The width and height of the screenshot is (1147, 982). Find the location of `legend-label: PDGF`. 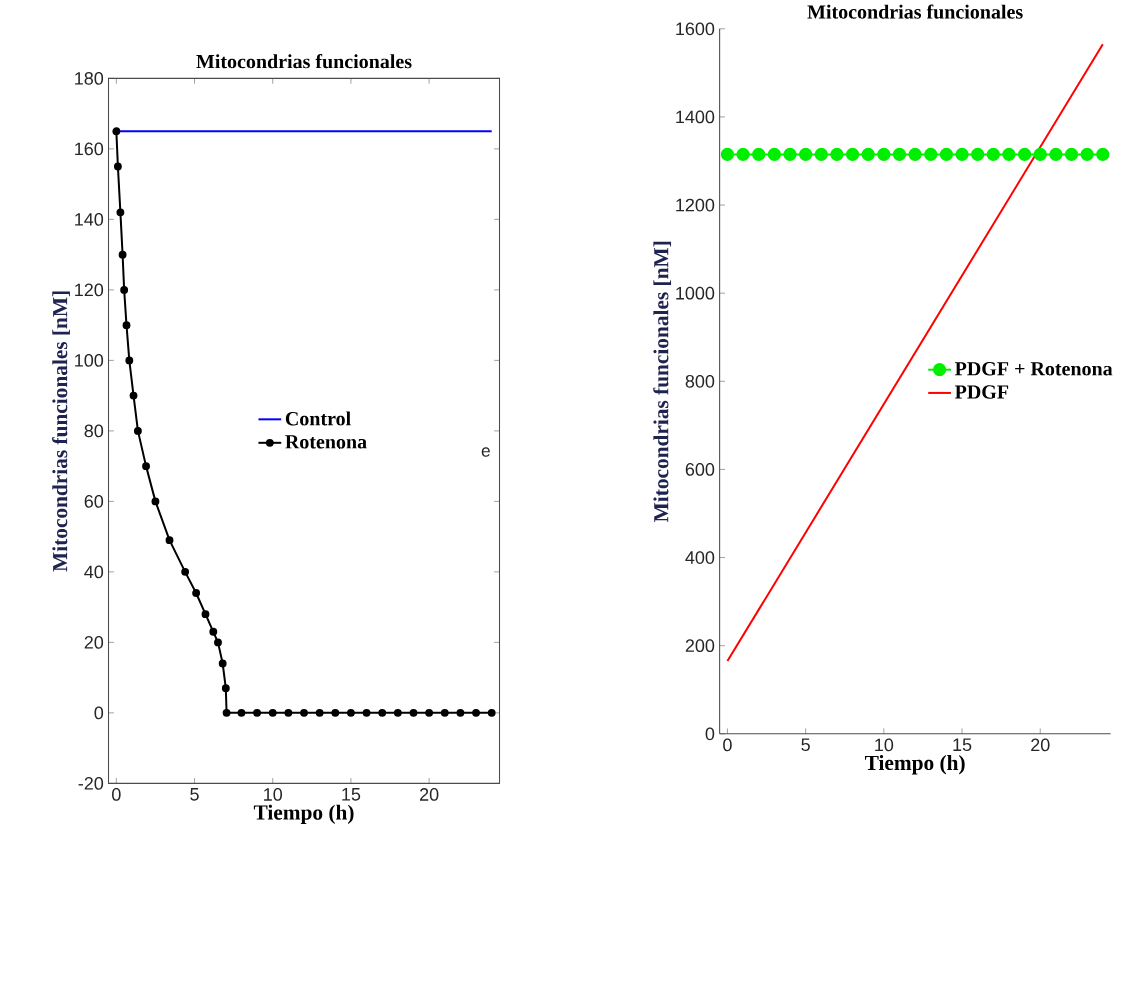

legend-label: PDGF is located at coordinates (981, 392).